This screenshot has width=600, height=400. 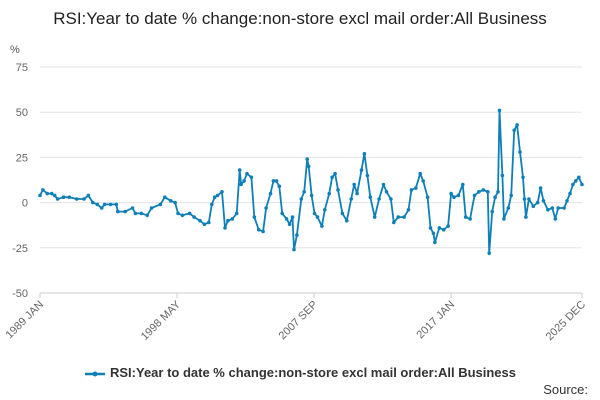 What do you see at coordinates (22, 68) in the screenshot?
I see `y-tick-label: 75` at bounding box center [22, 68].